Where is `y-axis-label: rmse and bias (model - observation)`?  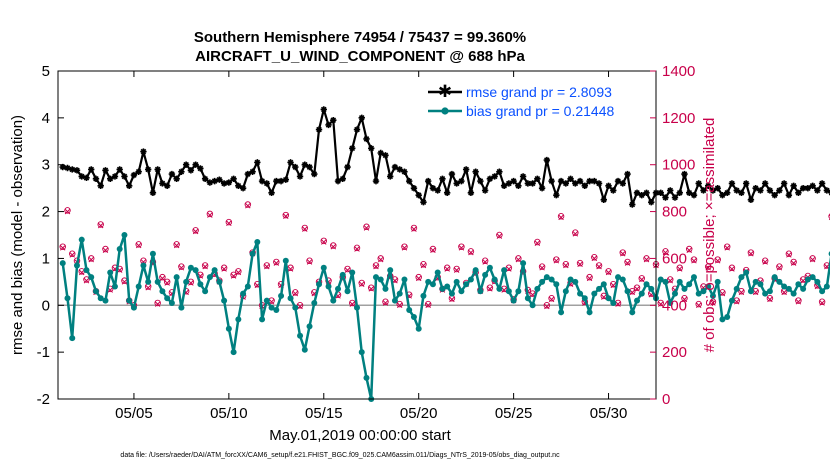 y-axis-label: rmse and bias (model - observation) is located at coordinates (17, 235).